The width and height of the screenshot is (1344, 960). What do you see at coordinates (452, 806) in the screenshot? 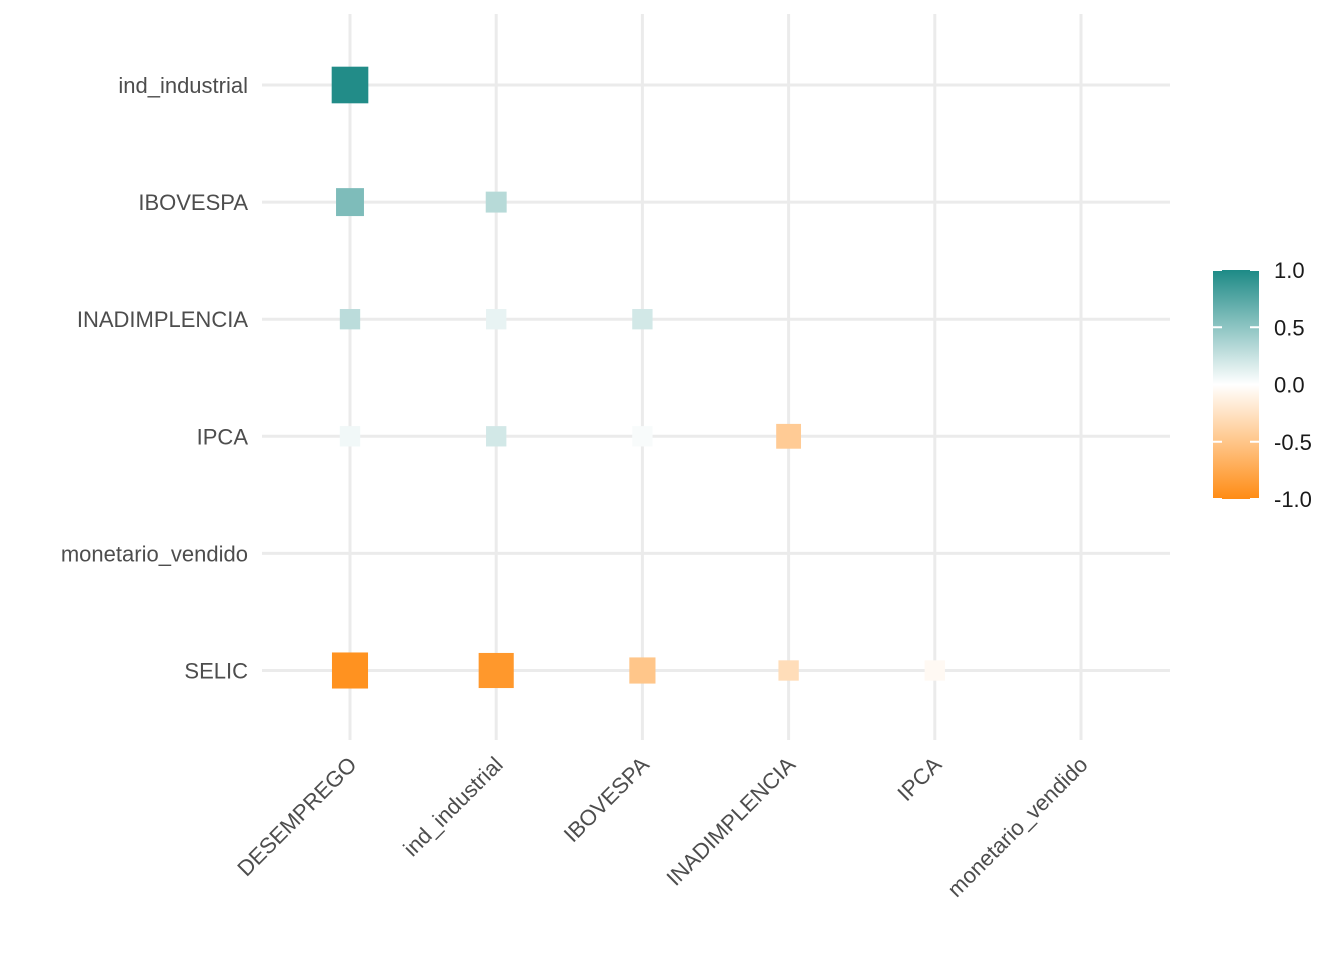
I see `x-axis-label: ind_industrial` at bounding box center [452, 806].